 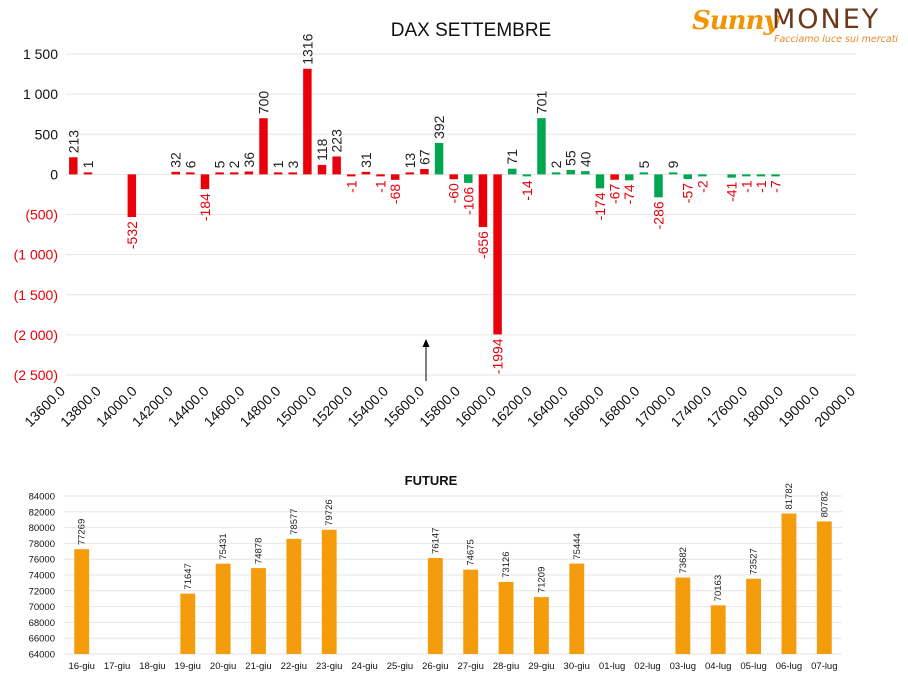 I want to click on y-tick-label: 70000, so click(x=42, y=607).